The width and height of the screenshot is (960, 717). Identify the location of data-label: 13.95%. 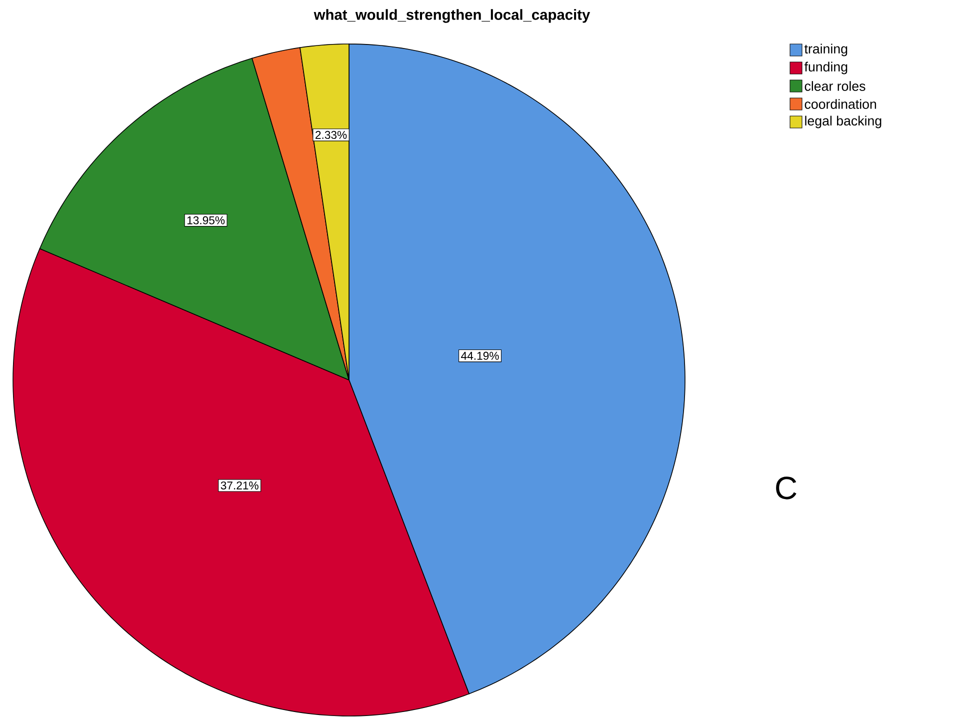
(206, 220).